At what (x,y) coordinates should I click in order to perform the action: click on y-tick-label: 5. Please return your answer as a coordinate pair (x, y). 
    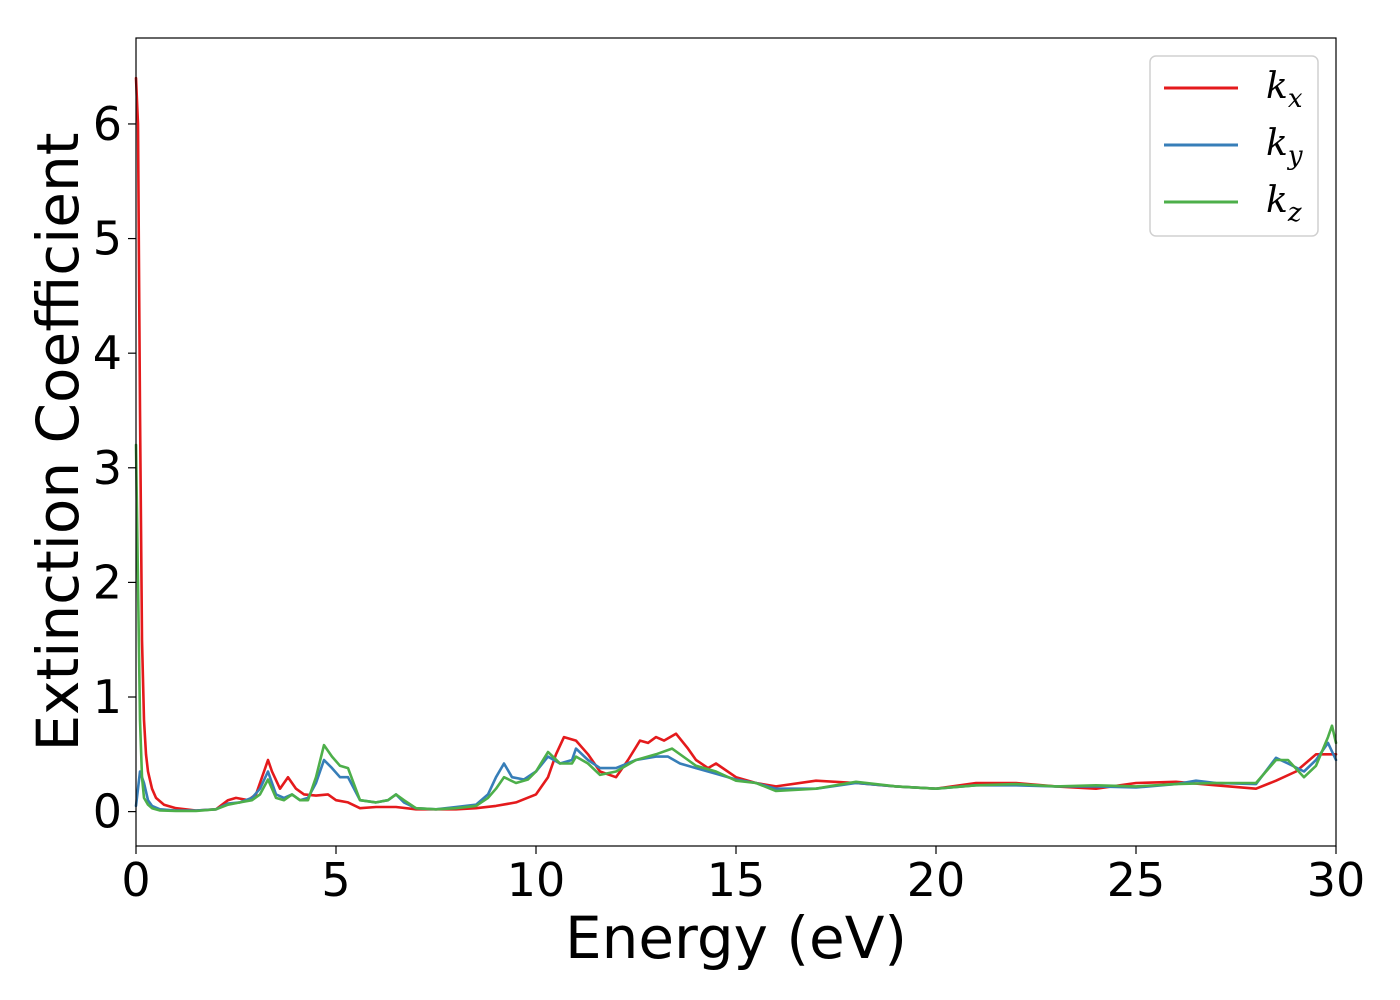
    Looking at the image, I should click on (107, 239).